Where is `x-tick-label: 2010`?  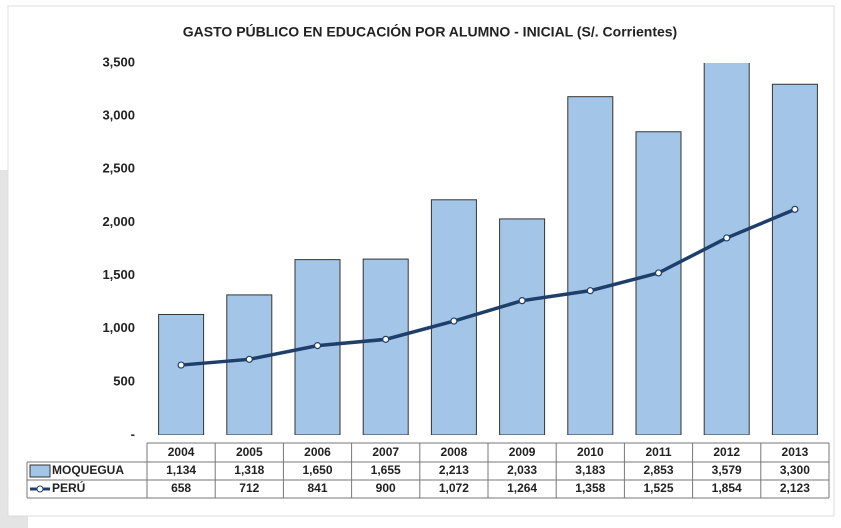 x-tick-label: 2010 is located at coordinates (590, 452).